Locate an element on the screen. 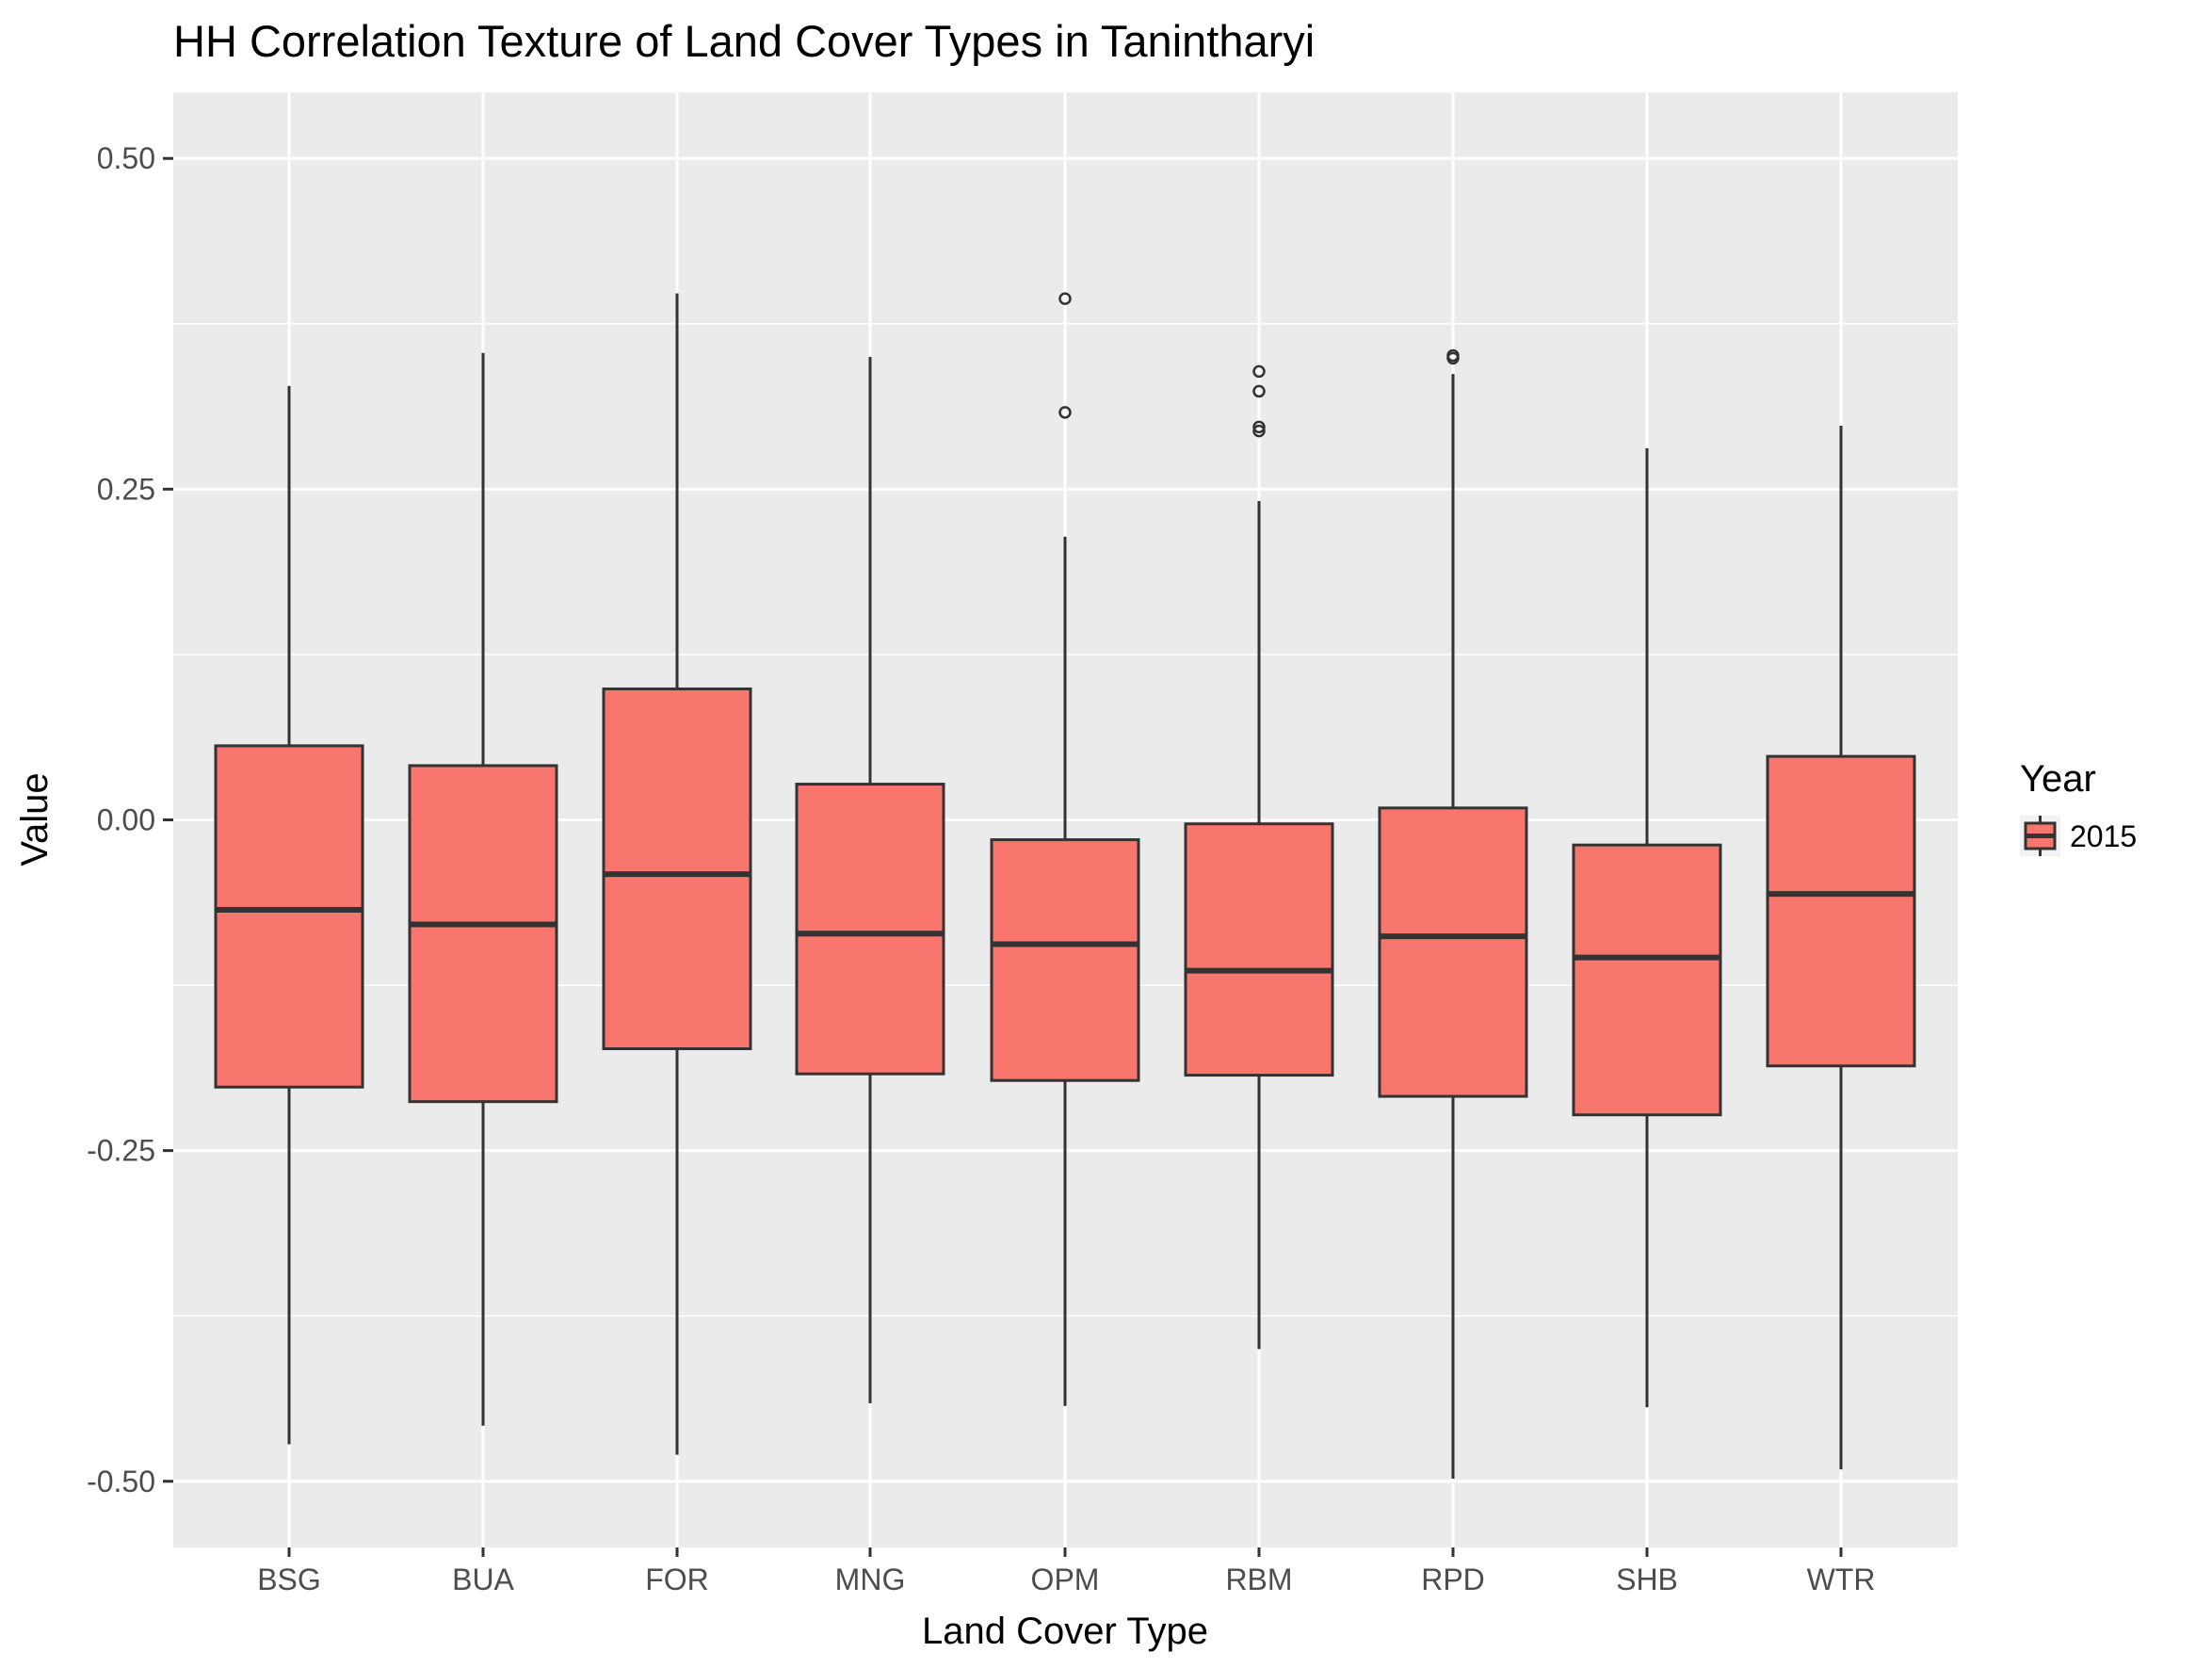 This screenshot has height=1668, width=2212. box-group-mng is located at coordinates (870, 879).